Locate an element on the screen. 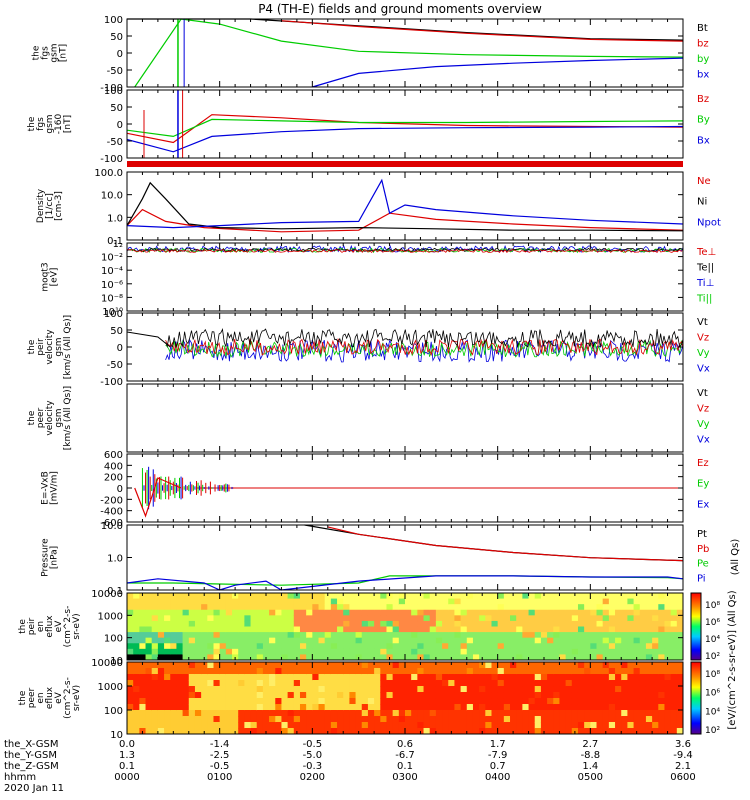  legend-entry: Te|| is located at coordinates (705, 268).